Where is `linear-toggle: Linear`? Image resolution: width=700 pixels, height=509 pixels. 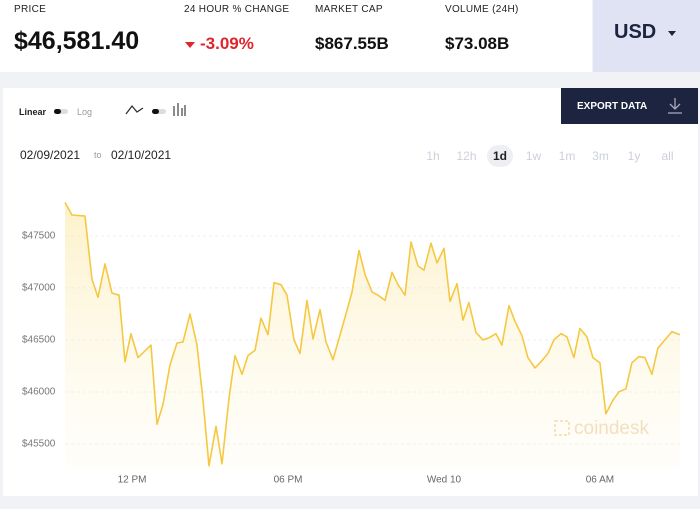
linear-toggle: Linear is located at coordinates (33, 112).